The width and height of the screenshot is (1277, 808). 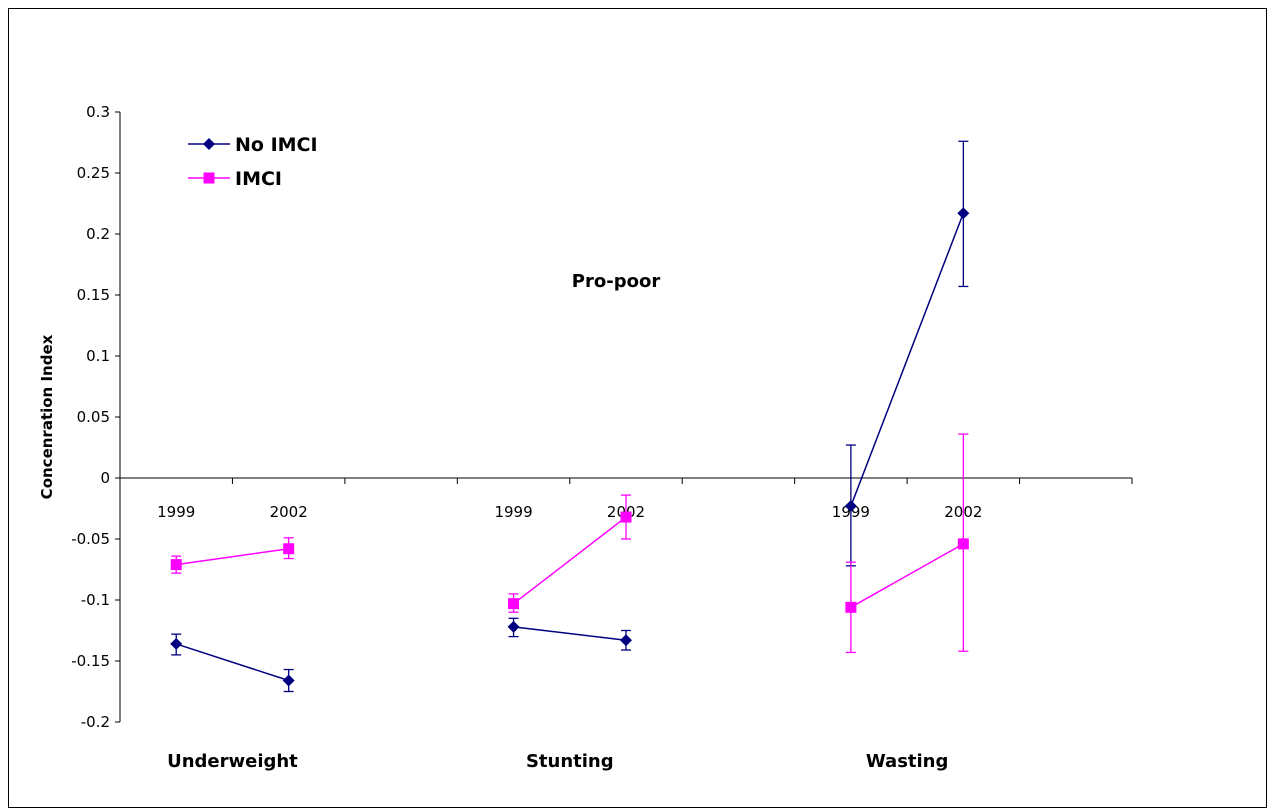 I want to click on y-tick-label: 0.25, so click(x=93, y=173).